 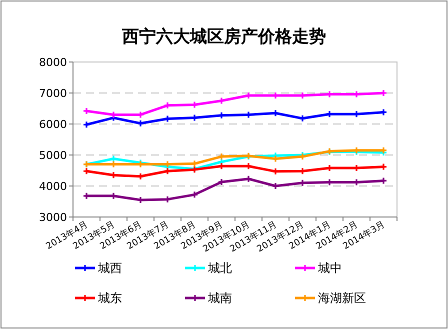 What do you see at coordinates (53, 186) in the screenshot?
I see `y-tick-label: 4000` at bounding box center [53, 186].